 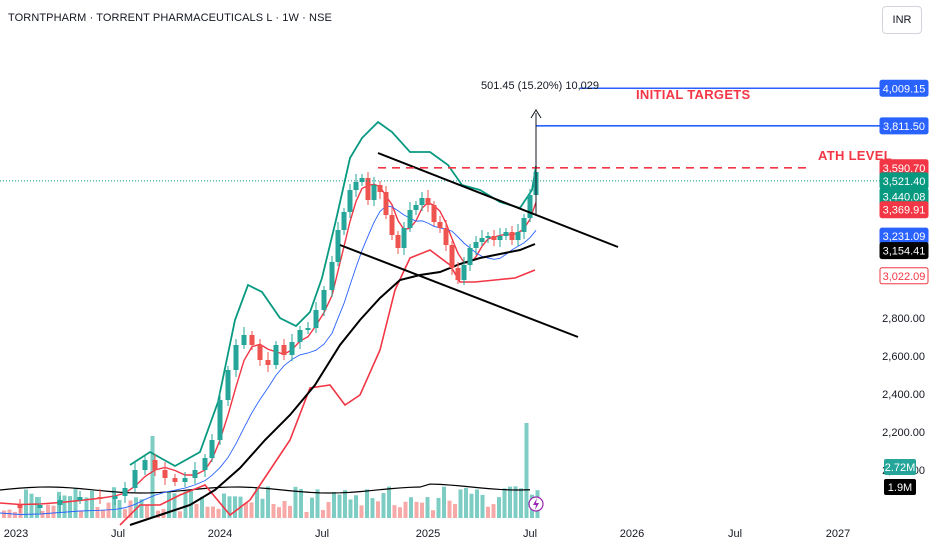 I want to click on lightning-glyph, so click(x=536, y=504).